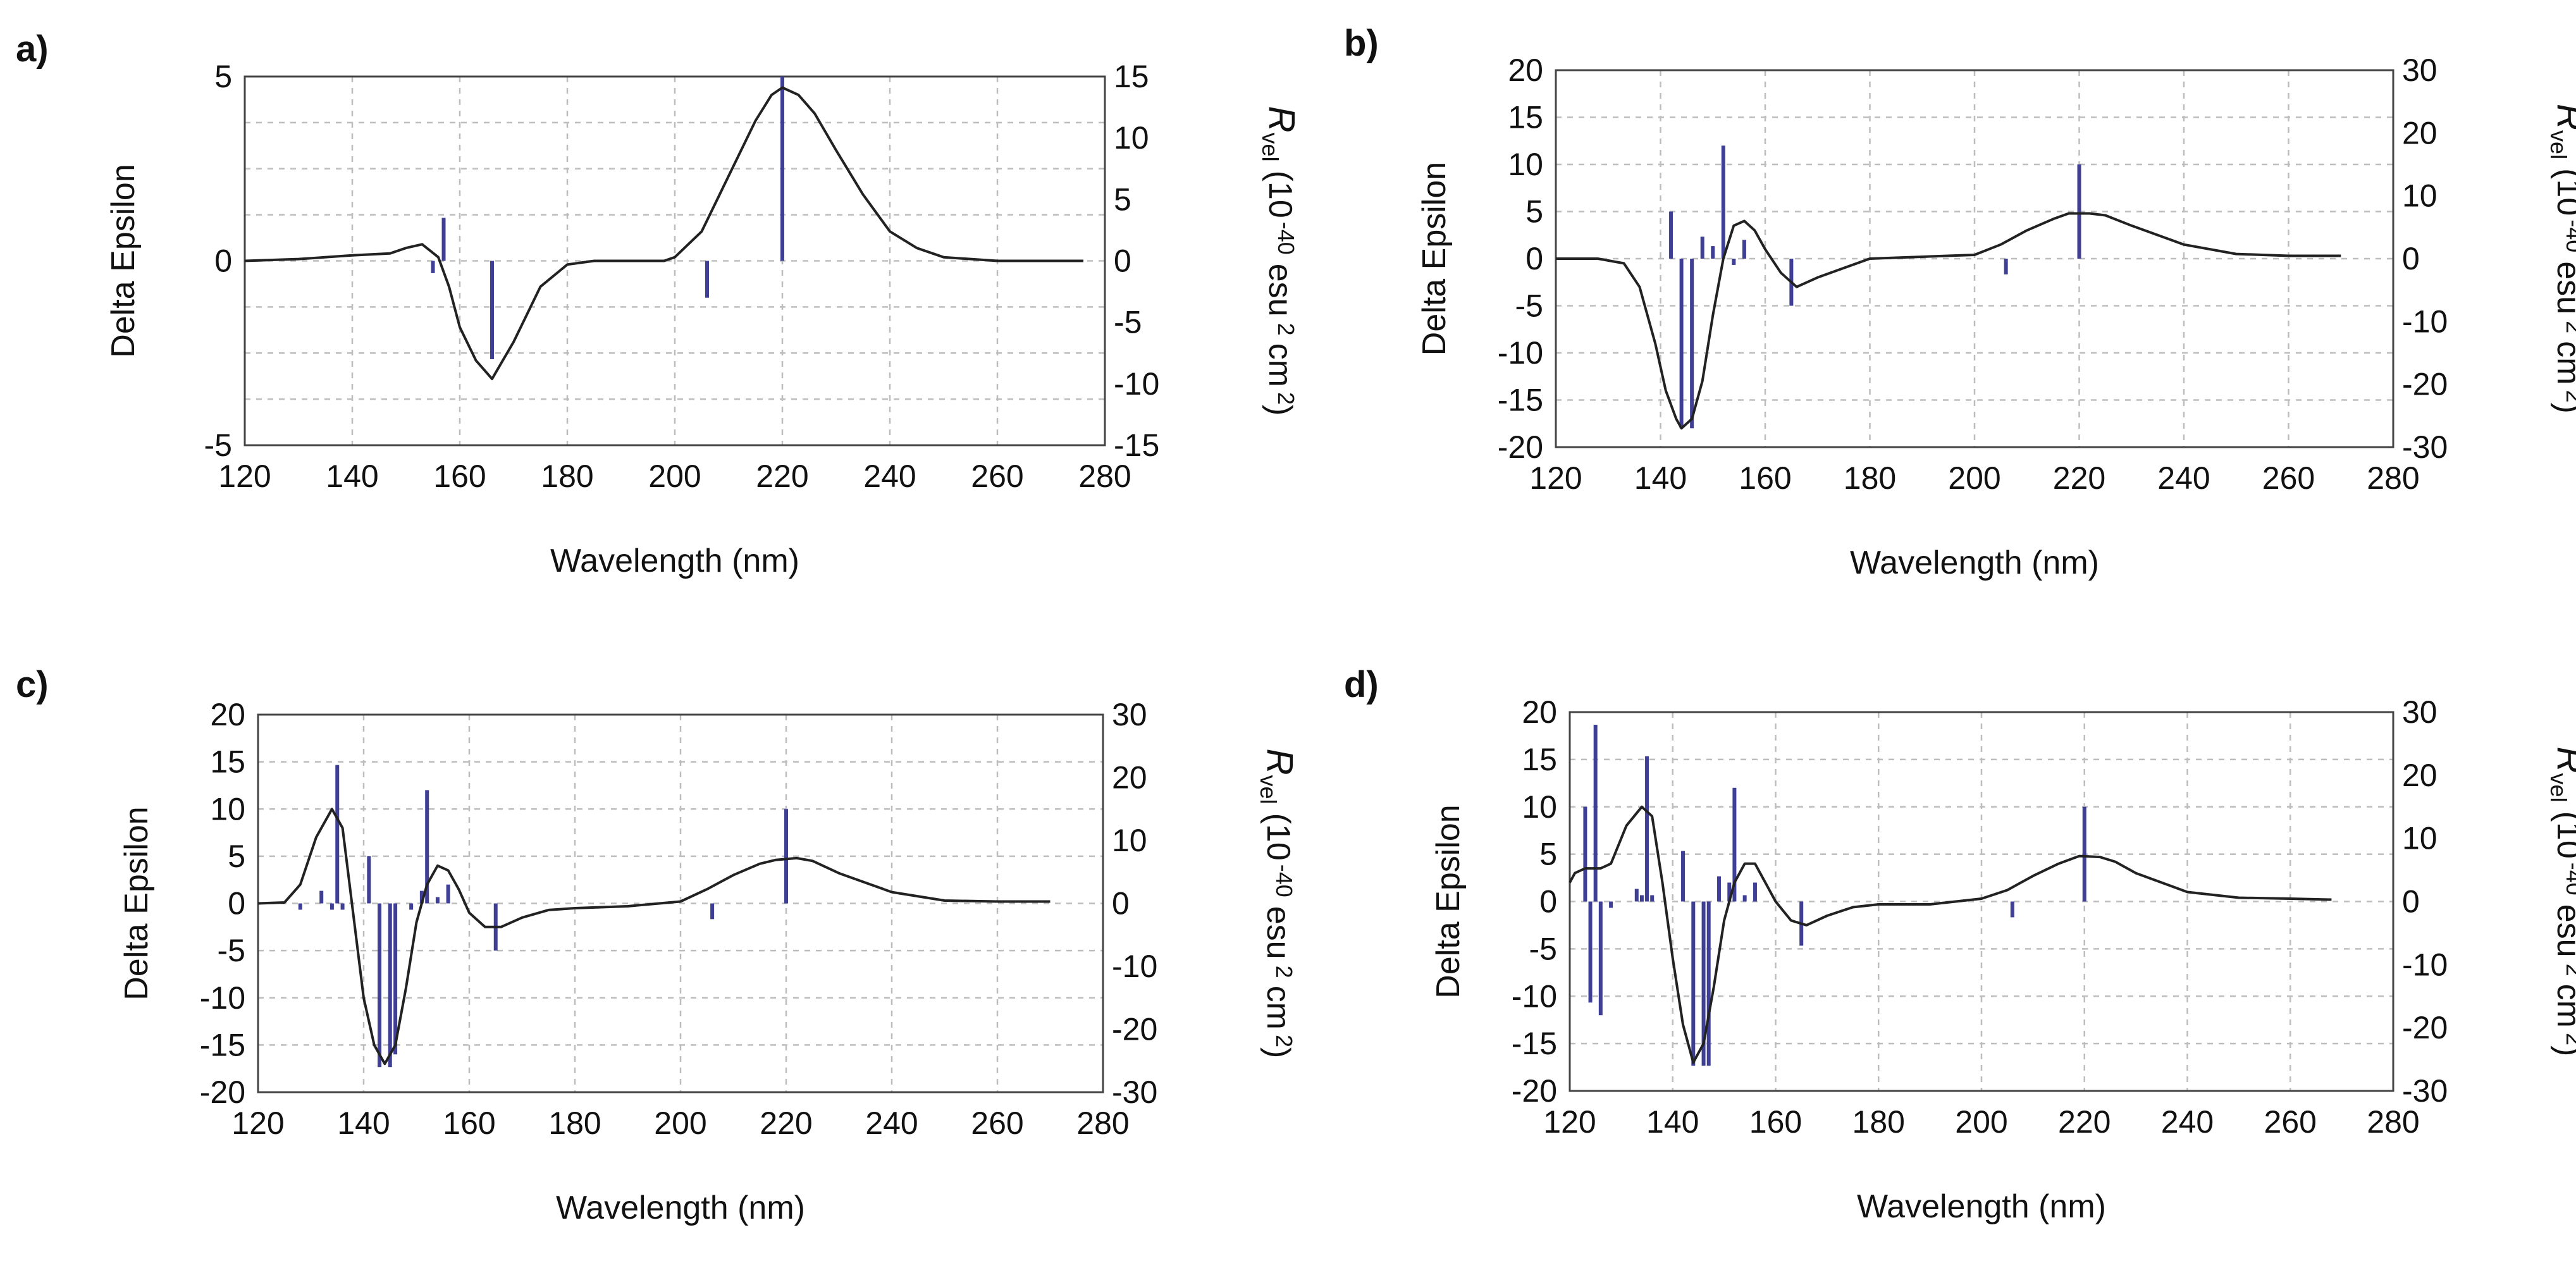 Image resolution: width=2576 pixels, height=1268 pixels. What do you see at coordinates (680, 1208) in the screenshot?
I see `x-axis-title: Wavelength (nm)` at bounding box center [680, 1208].